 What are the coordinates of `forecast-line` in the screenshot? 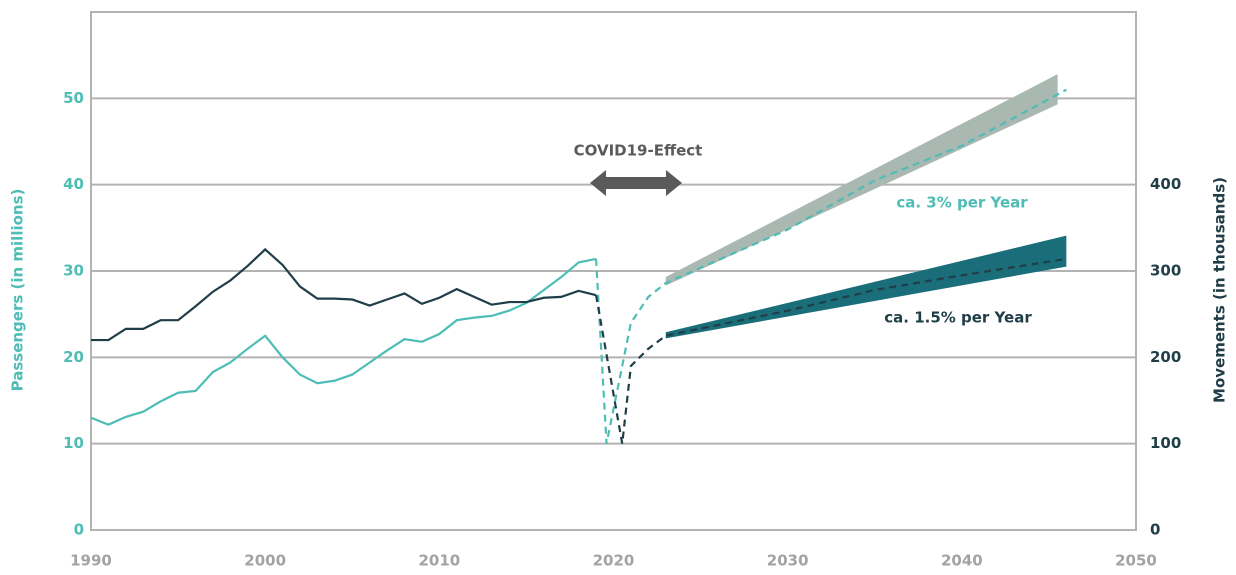 It's located at (830, 350).